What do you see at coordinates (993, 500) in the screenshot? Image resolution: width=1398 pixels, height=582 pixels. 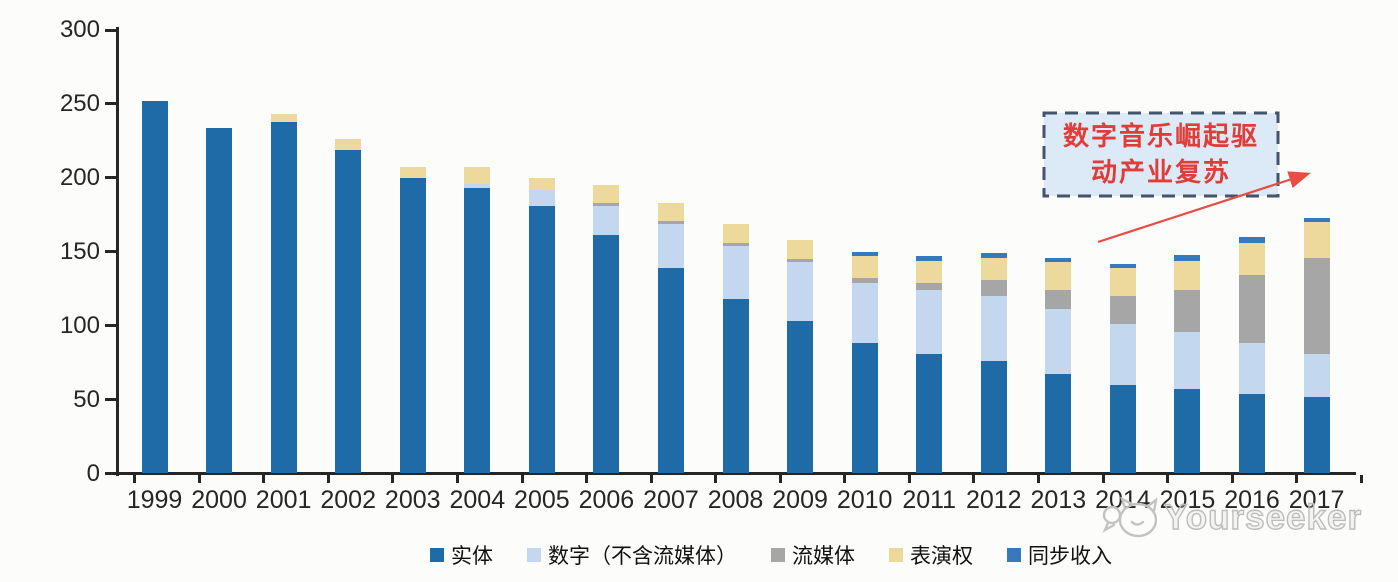 I see `x-axis-label: 2012` at bounding box center [993, 500].